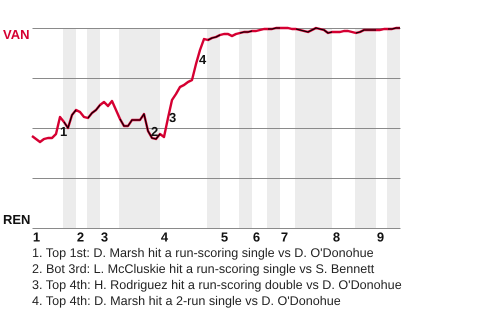  I want to click on text: 3. Top 4th: H. Rodriguez hit a run-scoring double vs D. O'Donohue, so click(217, 285).